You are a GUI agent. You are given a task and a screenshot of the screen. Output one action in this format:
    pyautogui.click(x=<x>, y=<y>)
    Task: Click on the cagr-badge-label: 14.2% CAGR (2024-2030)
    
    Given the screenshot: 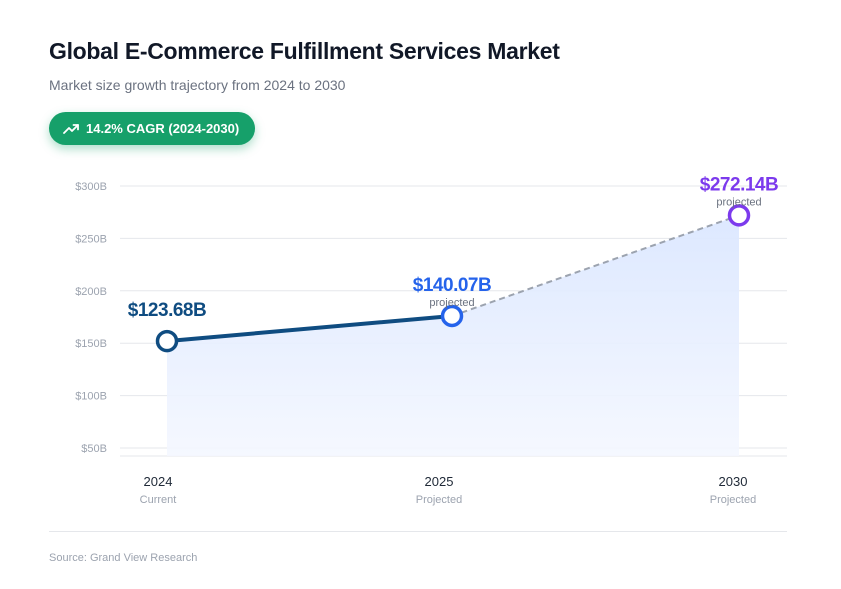 What is the action you would take?
    pyautogui.click(x=163, y=128)
    